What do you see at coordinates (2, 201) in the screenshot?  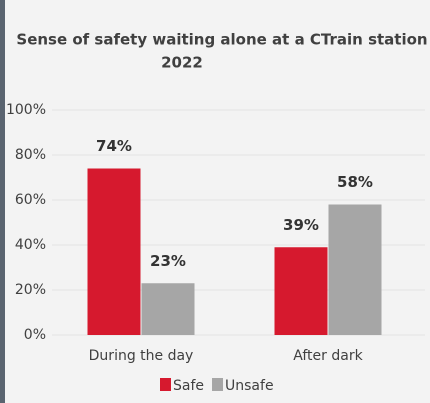 I see `photo-edge` at bounding box center [2, 201].